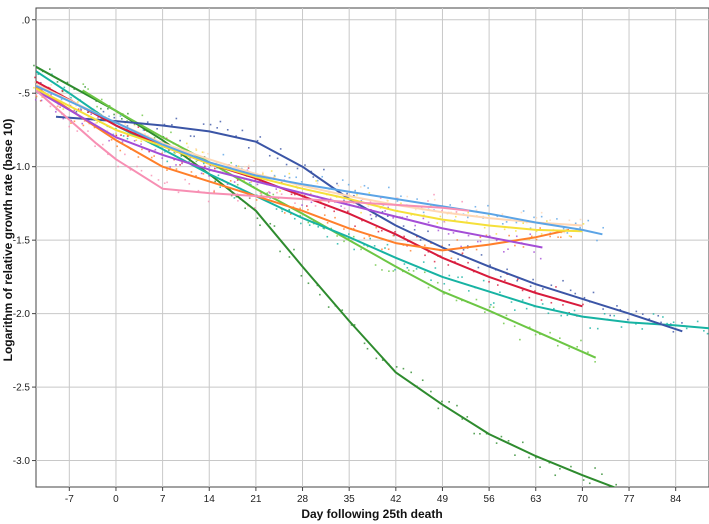 This screenshot has width=709, height=524. What do you see at coordinates (22, 314) in the screenshot?
I see `y-tick-label: -2.0` at bounding box center [22, 314].